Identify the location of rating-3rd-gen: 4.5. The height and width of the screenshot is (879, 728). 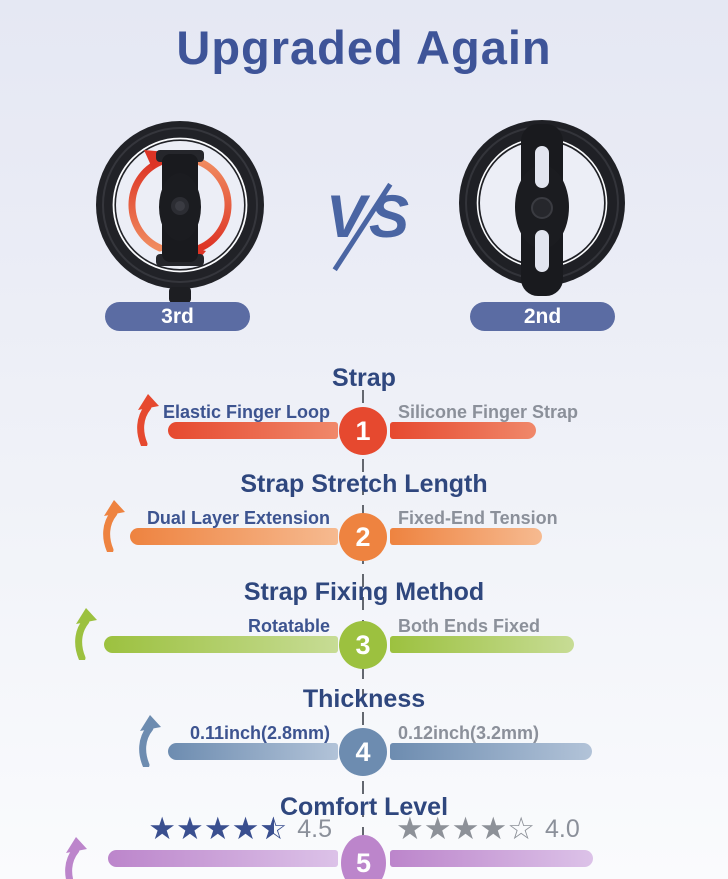
(240, 829).